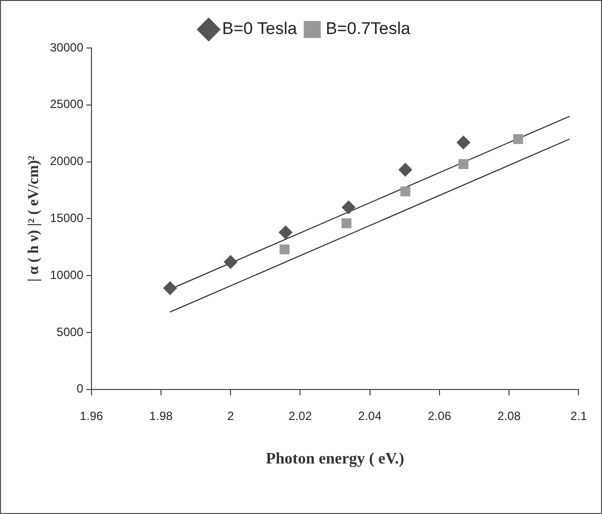  What do you see at coordinates (230, 415) in the screenshot?
I see `x-tick-label: 2` at bounding box center [230, 415].